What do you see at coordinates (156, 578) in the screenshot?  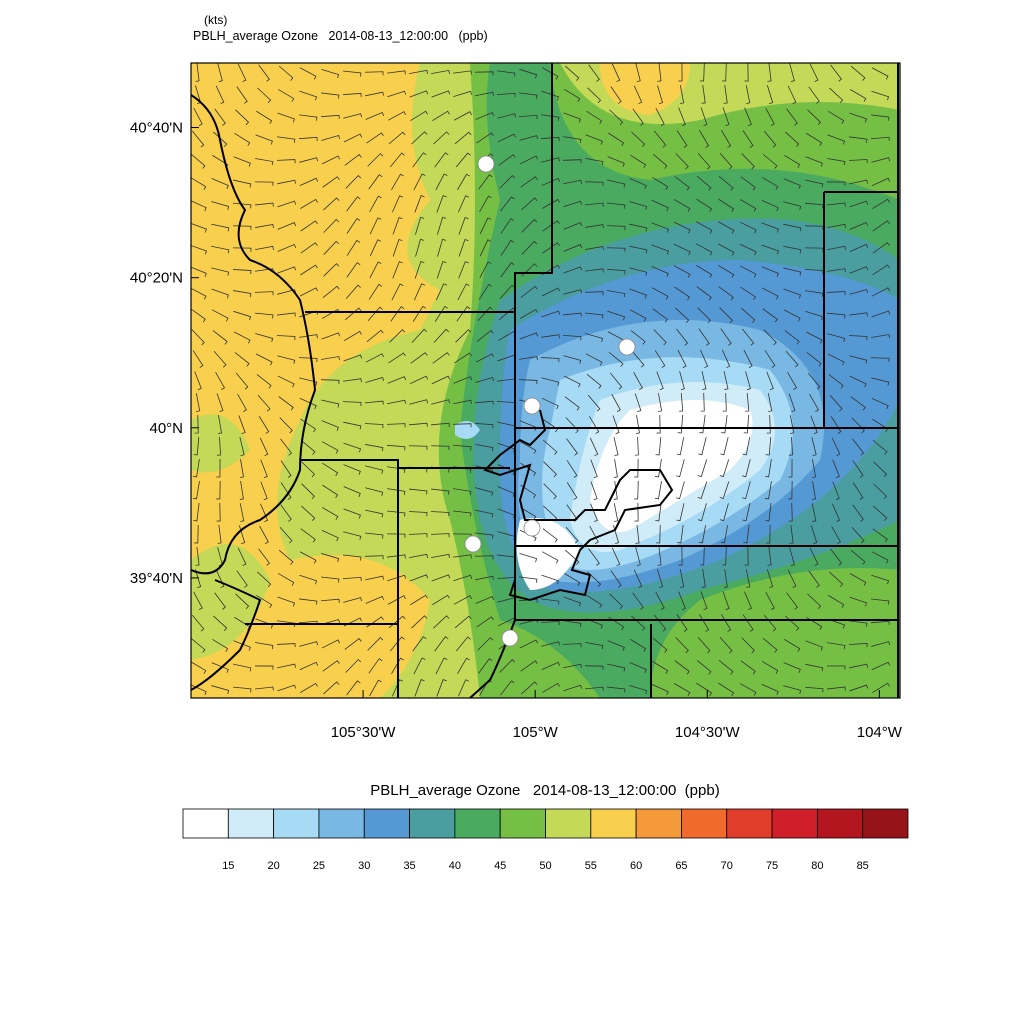 I see `lat-tick-label: 39°40'N` at bounding box center [156, 578].